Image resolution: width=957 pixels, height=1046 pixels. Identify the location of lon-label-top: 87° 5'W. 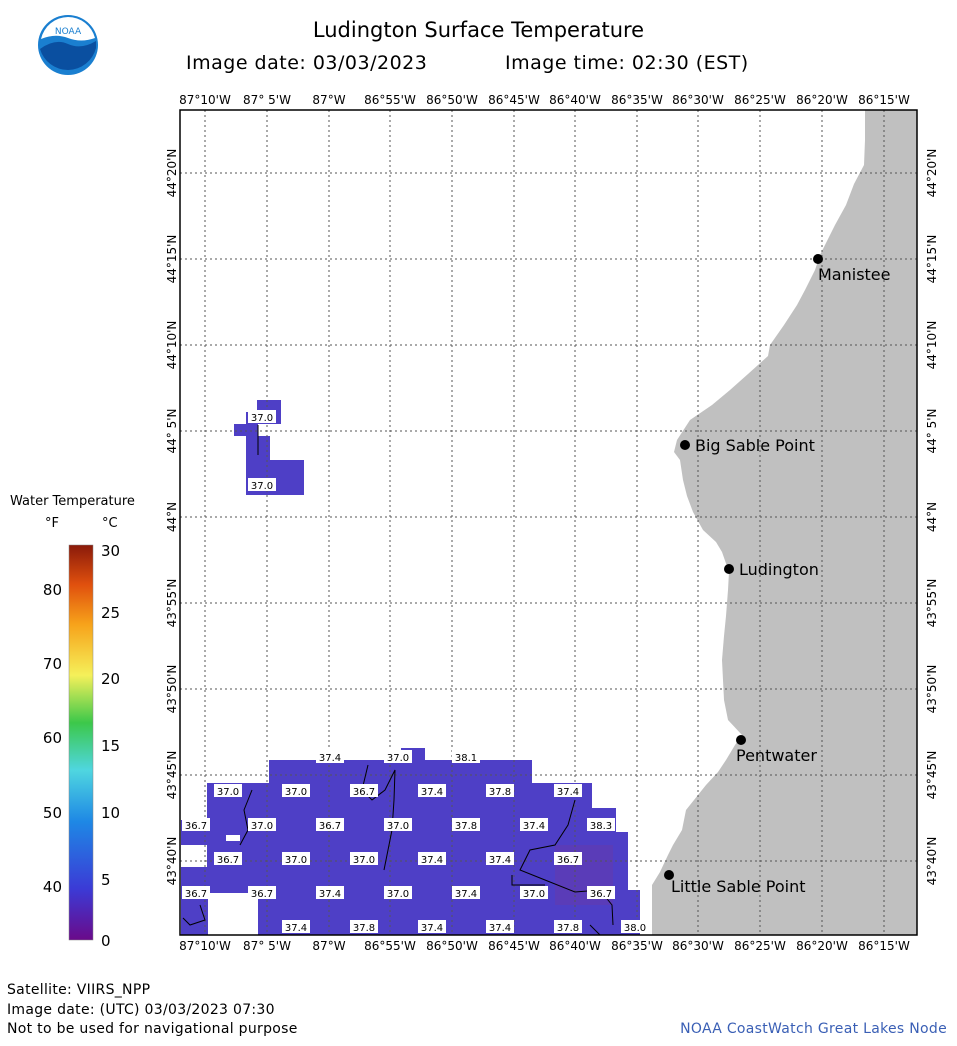
(267, 100).